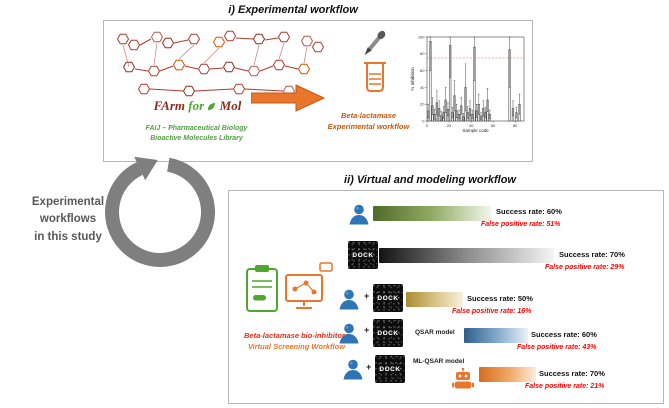 Image resolution: width=669 pixels, height=408 pixels. I want to click on false-positive-row3: False positive rate: 16%, so click(492, 311).